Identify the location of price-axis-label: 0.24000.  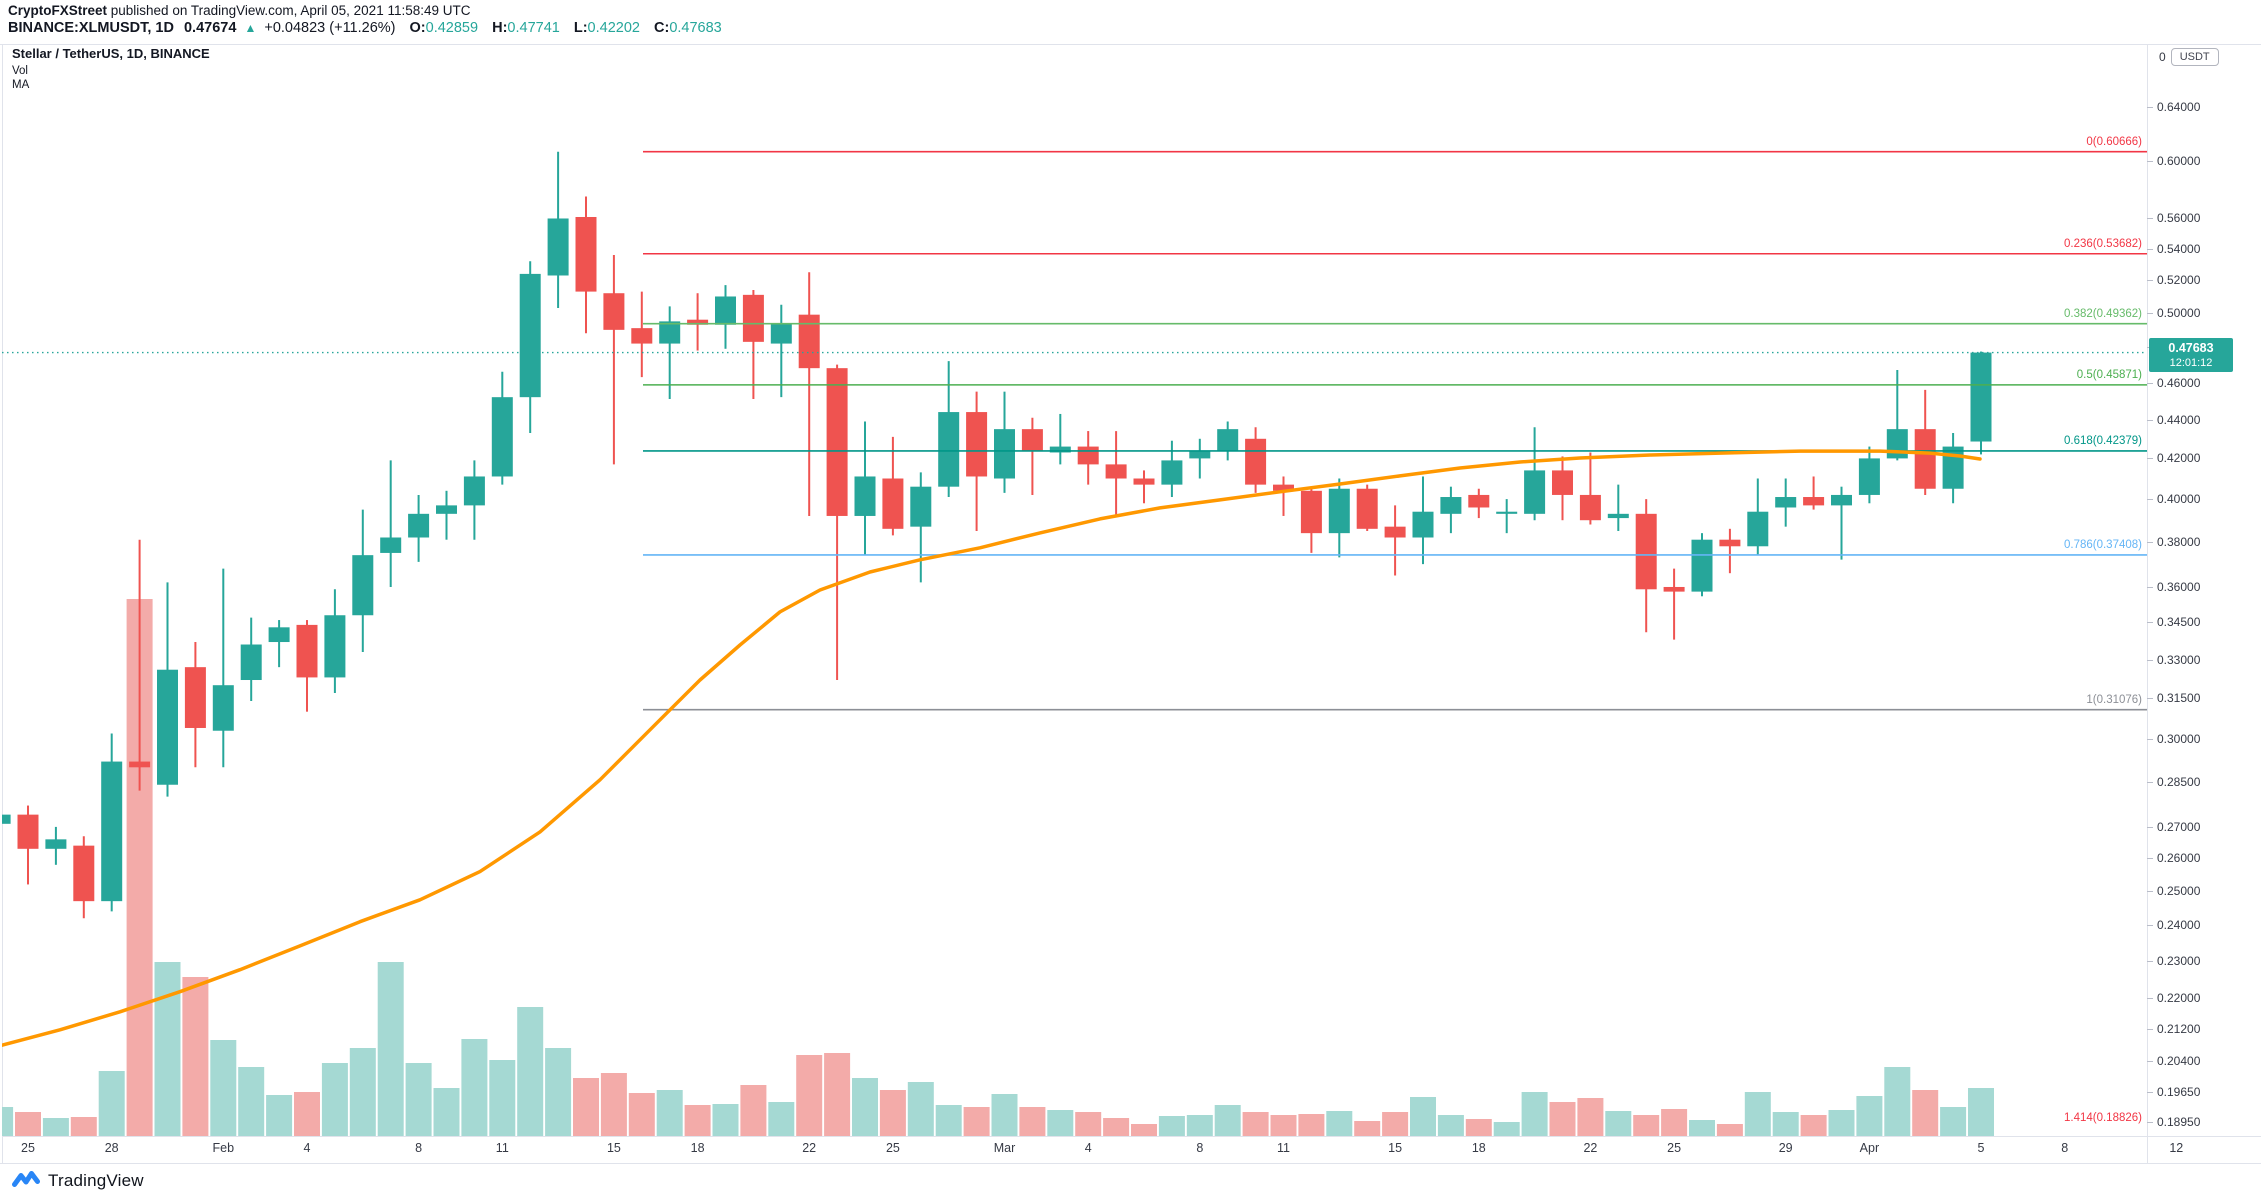
(2179, 925).